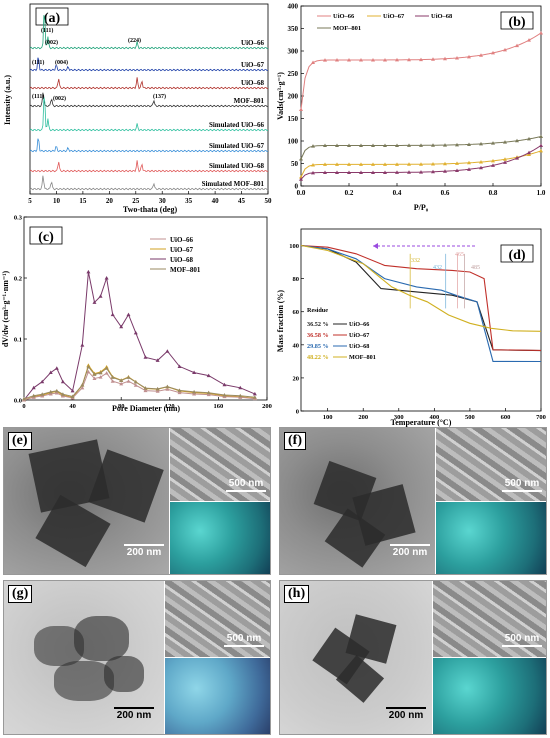 Image resolution: width=550 pixels, height=738 pixels. Describe the element at coordinates (293, 97) in the screenshot. I see `y-tick-label: 200` at that location.